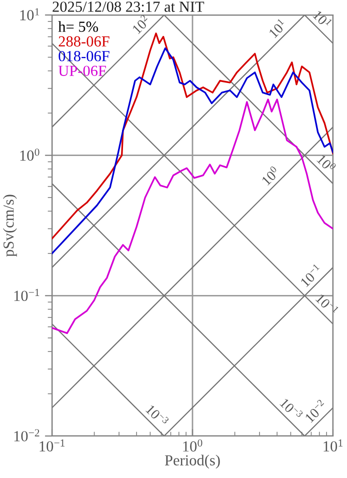 The height and width of the screenshot is (478, 347). What do you see at coordinates (52, 445) in the screenshot?
I see `x-tick-label: 10$^{−1}$` at bounding box center [52, 445].